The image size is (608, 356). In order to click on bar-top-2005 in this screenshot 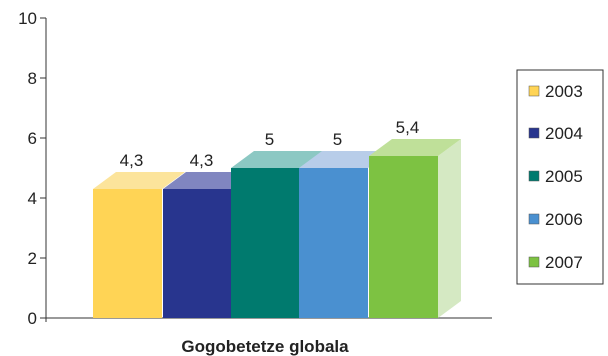, I will do `click(277, 159)`.